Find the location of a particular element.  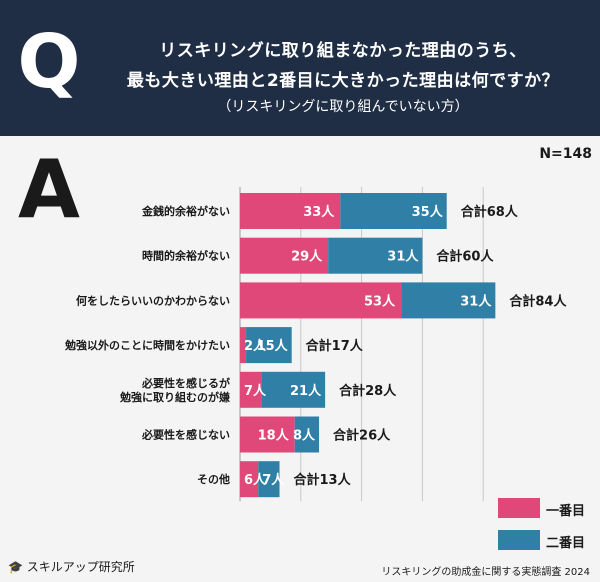

legend-swatch-first is located at coordinates (519, 508).